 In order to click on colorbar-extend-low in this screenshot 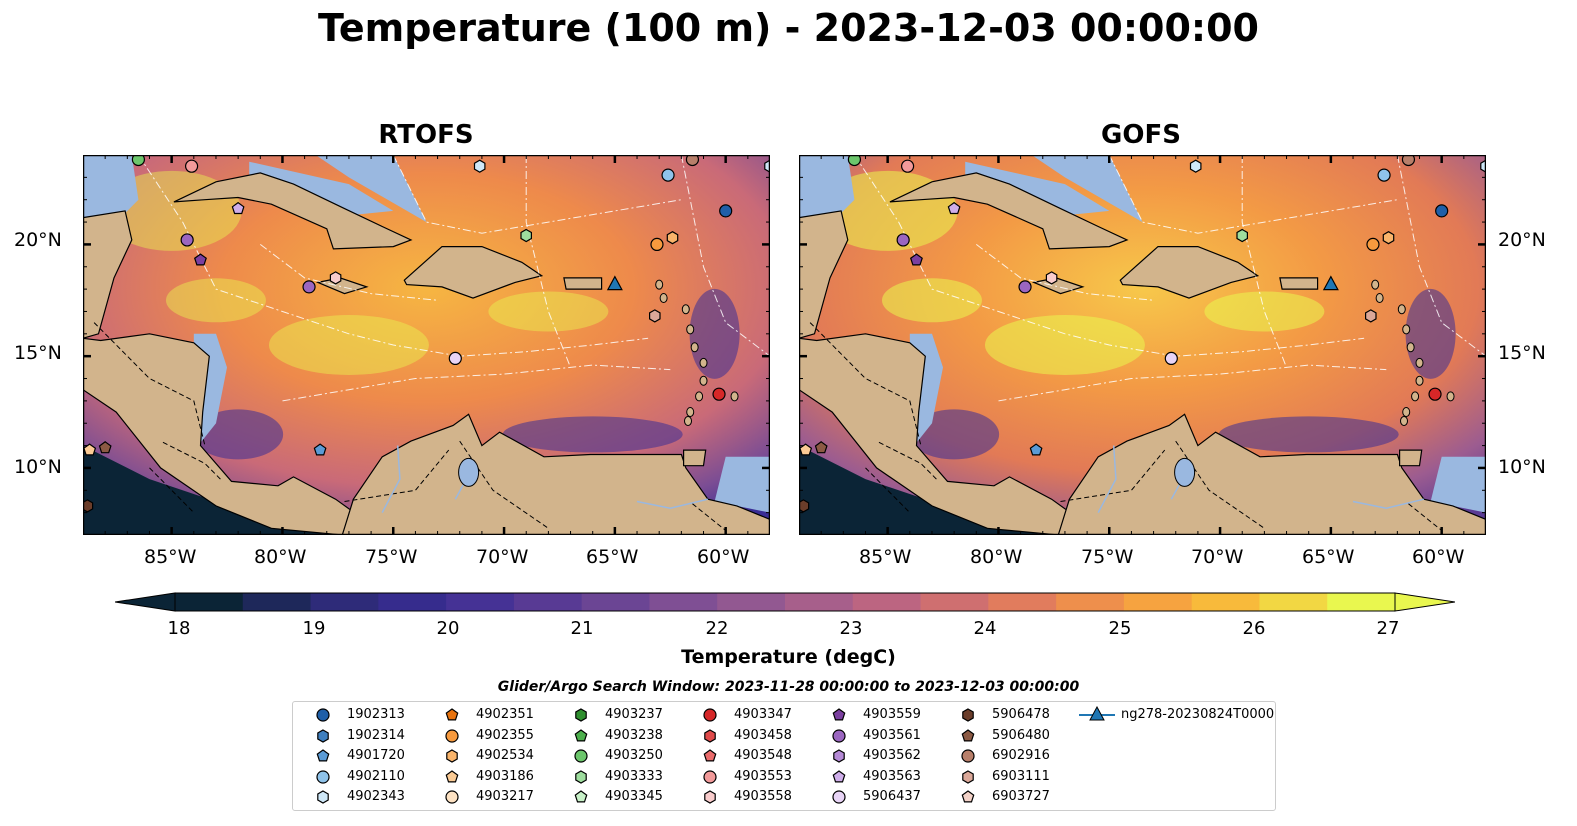, I will do `click(145, 602)`.